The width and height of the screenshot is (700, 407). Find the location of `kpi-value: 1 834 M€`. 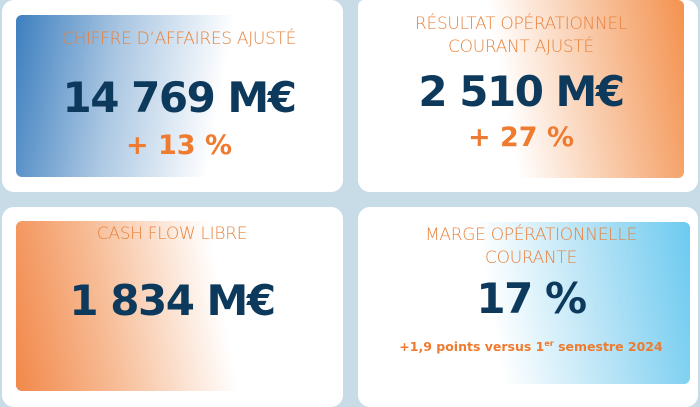

kpi-value: 1 834 M€ is located at coordinates (172, 300).